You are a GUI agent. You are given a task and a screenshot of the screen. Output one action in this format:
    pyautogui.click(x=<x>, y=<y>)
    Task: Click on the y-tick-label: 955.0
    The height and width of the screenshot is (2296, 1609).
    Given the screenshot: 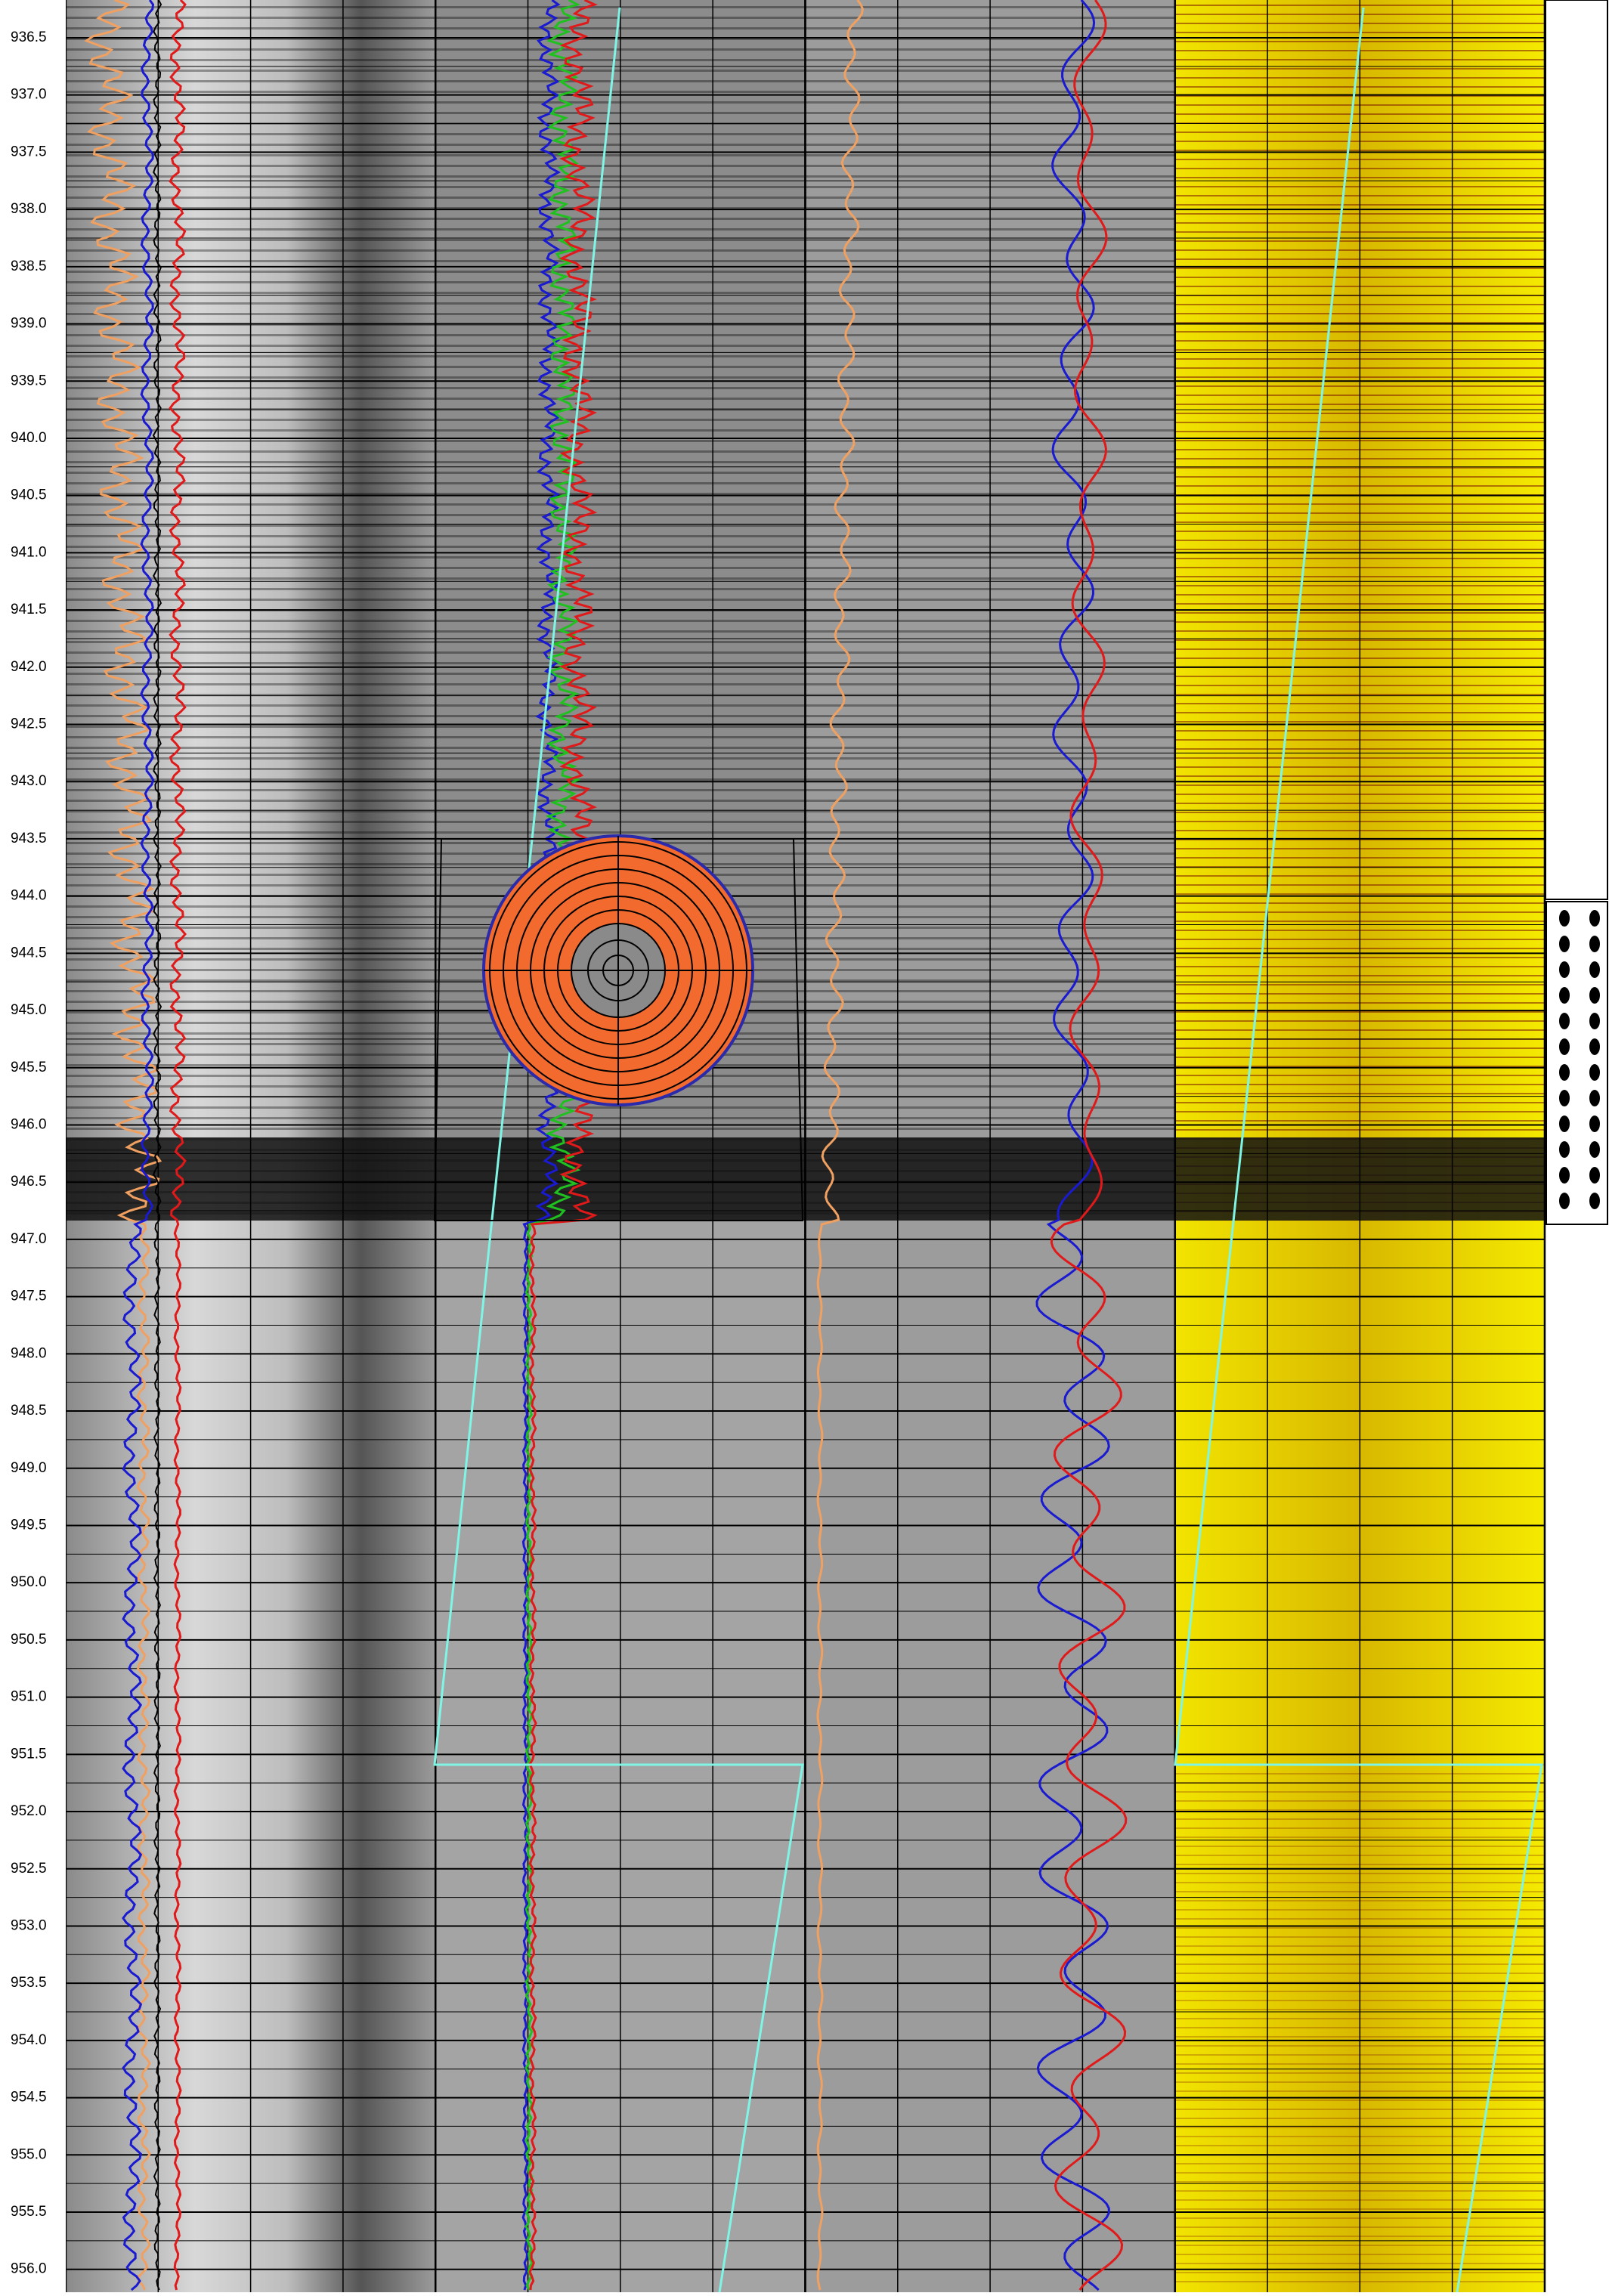 What is the action you would take?
    pyautogui.click(x=29, y=2154)
    